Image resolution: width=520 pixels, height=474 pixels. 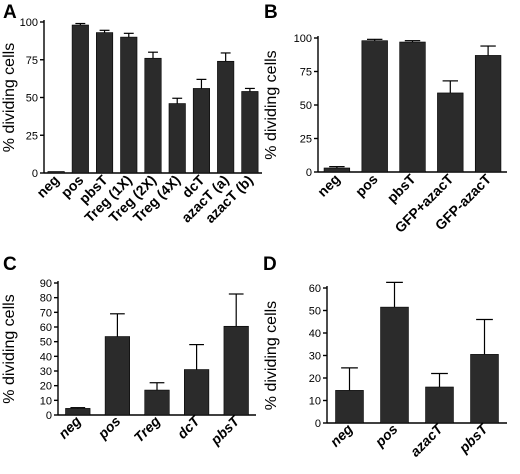 I want to click on y-tick-label: 80, so click(x=46, y=299).